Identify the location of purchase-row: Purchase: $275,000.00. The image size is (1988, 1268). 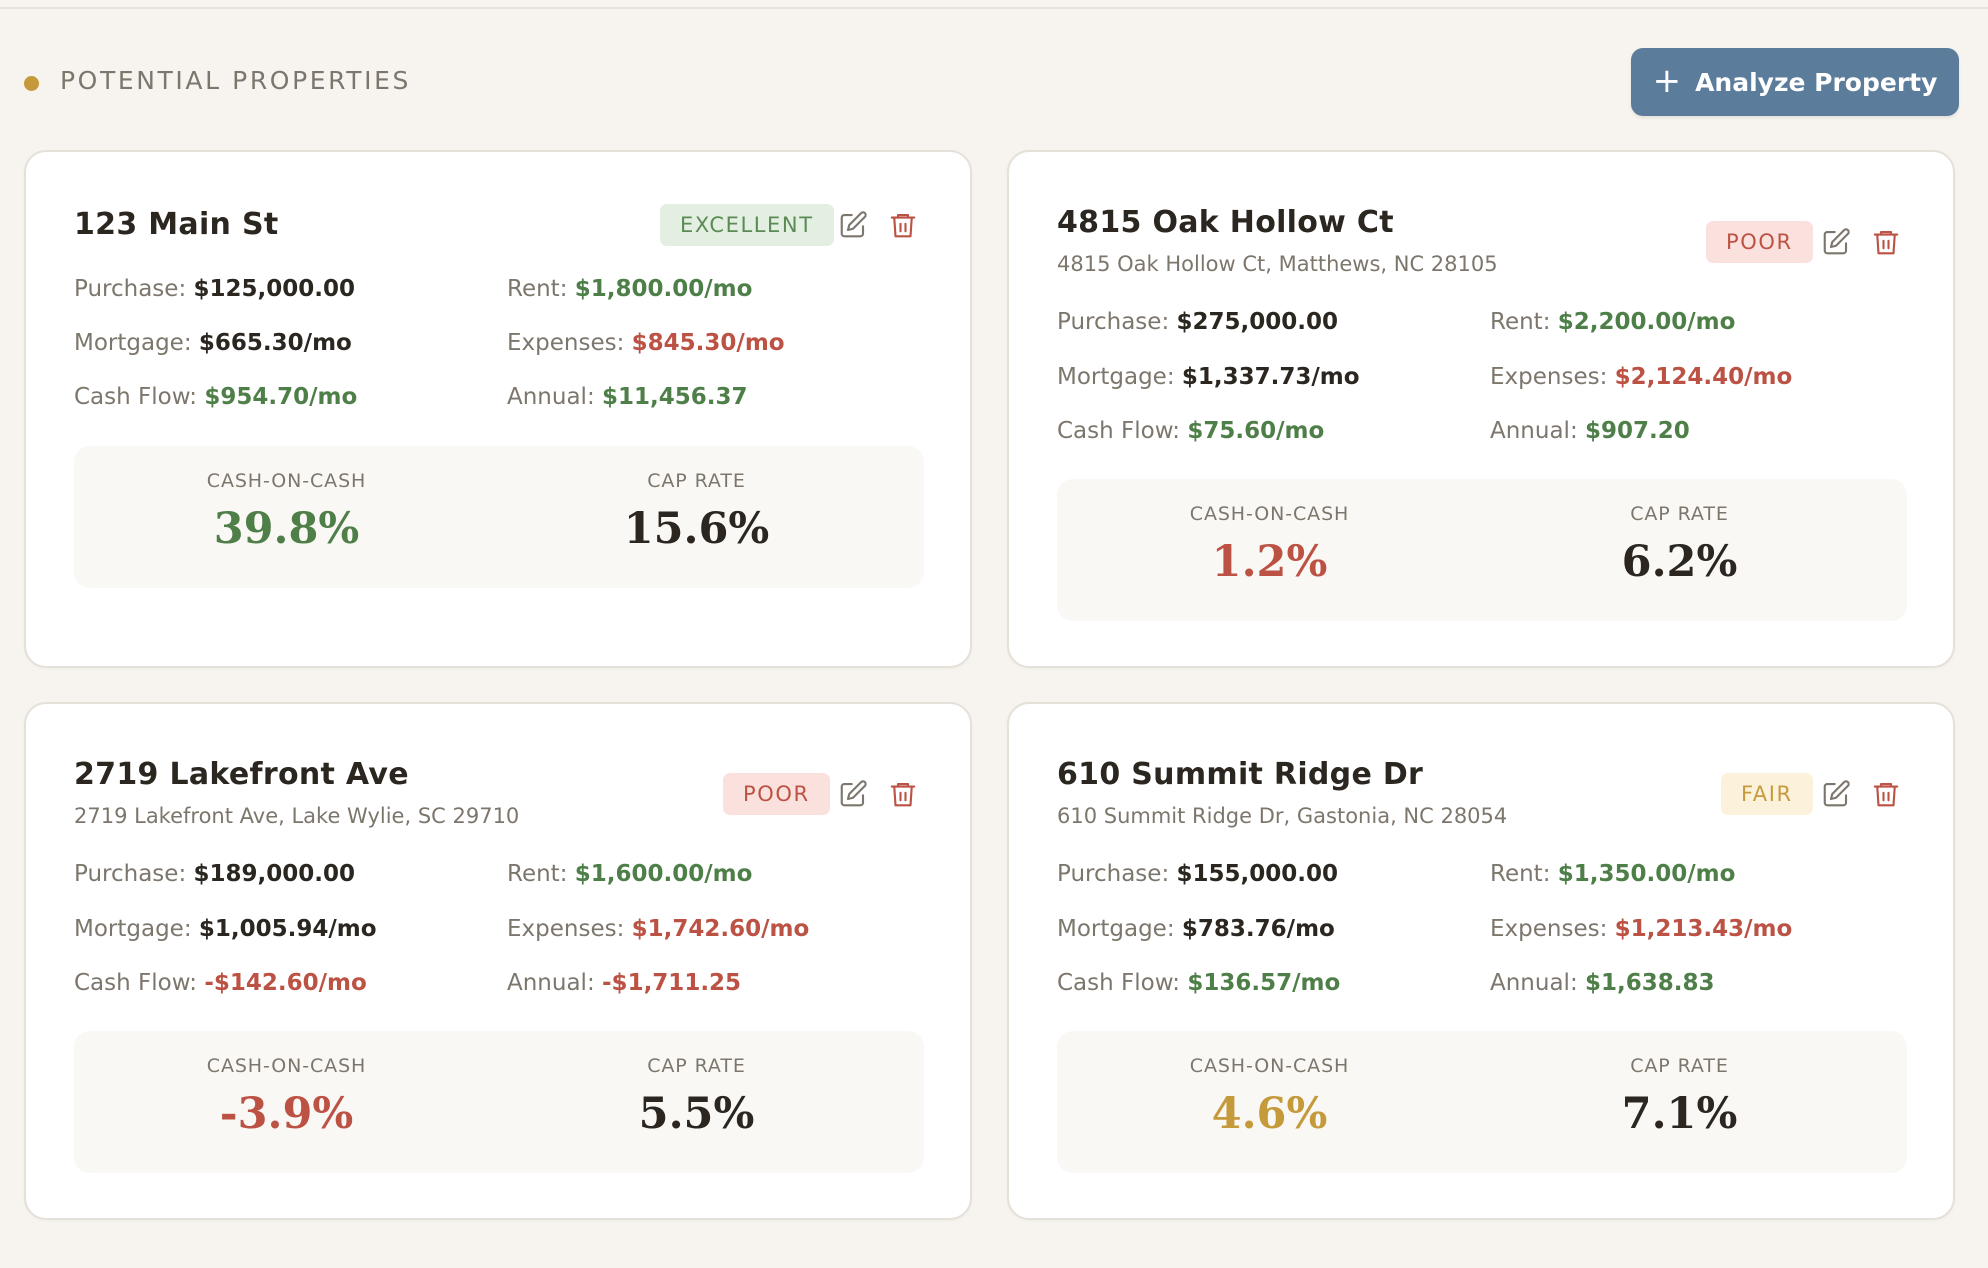
(1197, 322).